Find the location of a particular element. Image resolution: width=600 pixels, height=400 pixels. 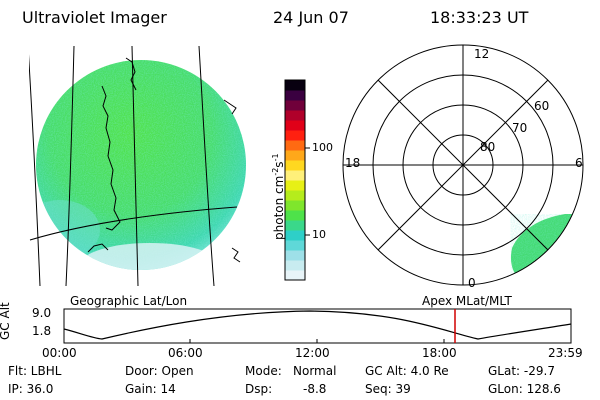

mode-label: Mode: is located at coordinates (263, 371).